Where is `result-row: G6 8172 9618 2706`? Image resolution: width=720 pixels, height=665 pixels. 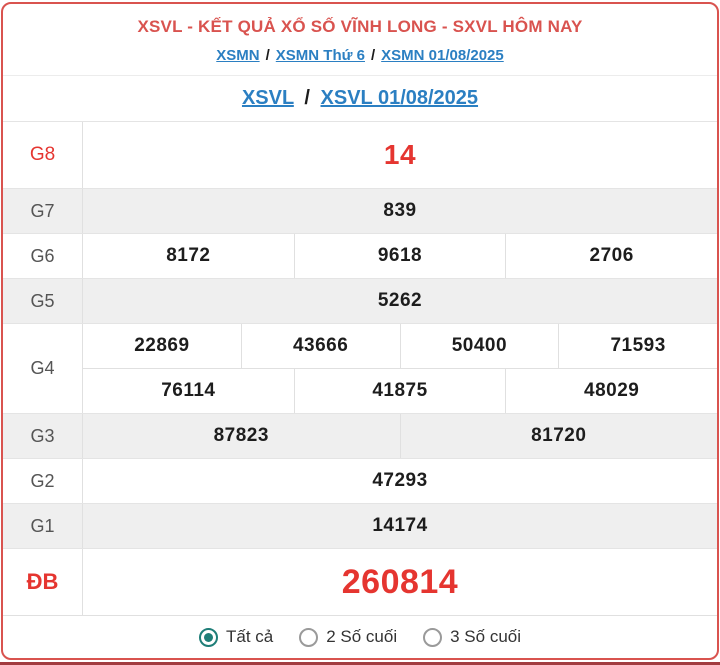
result-row: G6 8172 9618 2706 is located at coordinates (360, 256).